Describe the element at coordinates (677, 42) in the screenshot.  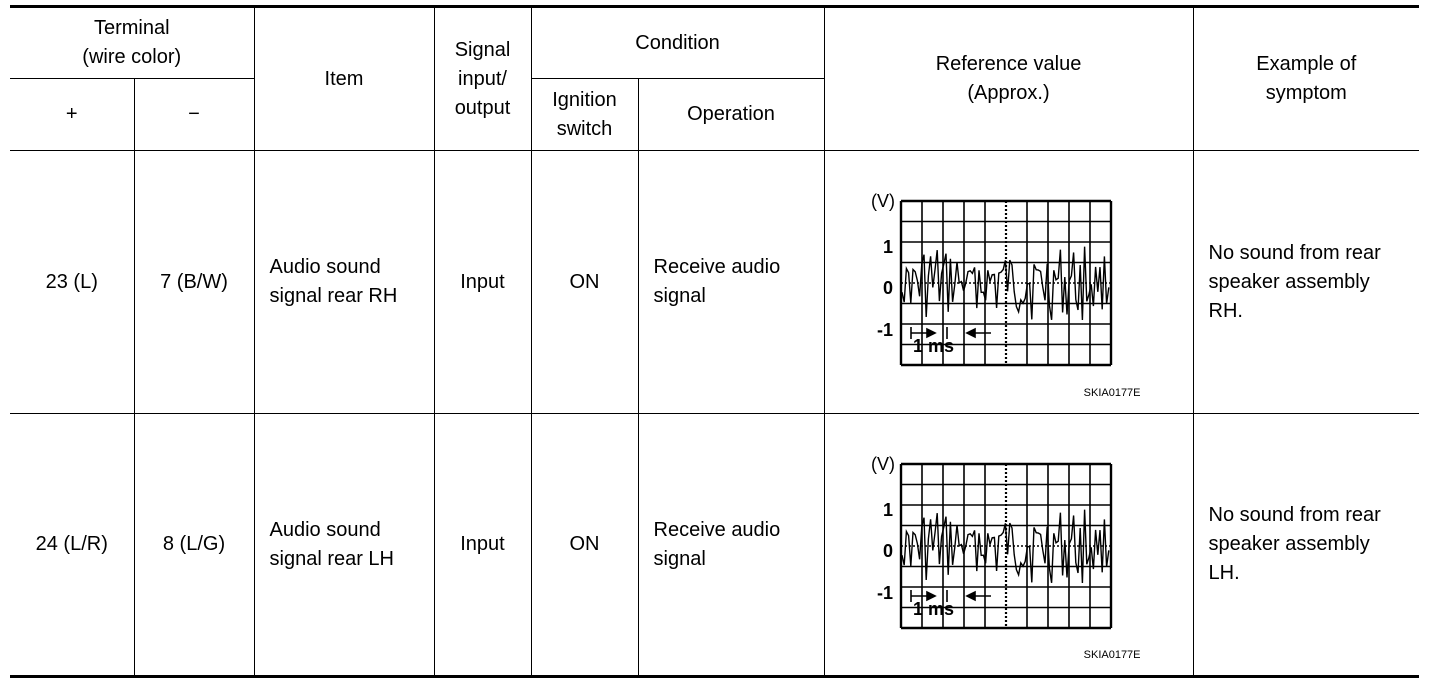
I see `header-condition: Condition` at that location.